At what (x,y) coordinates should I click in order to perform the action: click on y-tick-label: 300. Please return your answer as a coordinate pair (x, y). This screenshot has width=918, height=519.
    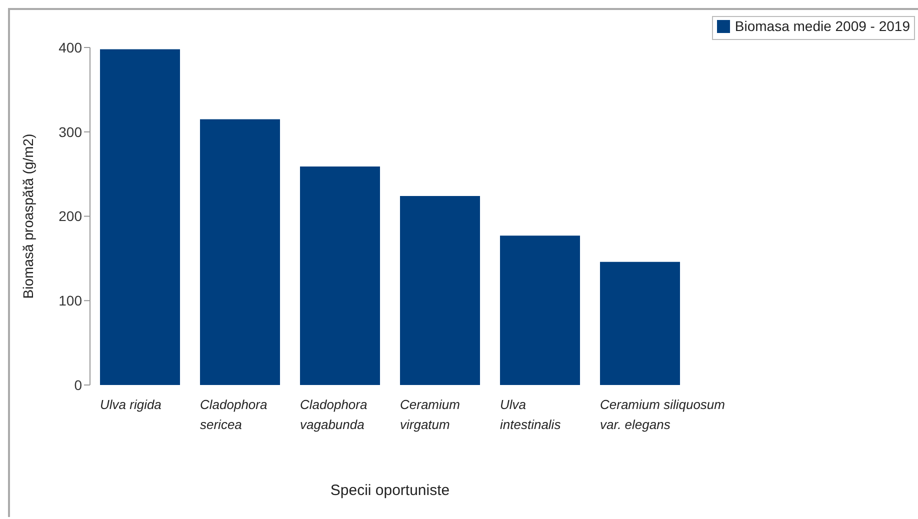
    Looking at the image, I should click on (70, 132).